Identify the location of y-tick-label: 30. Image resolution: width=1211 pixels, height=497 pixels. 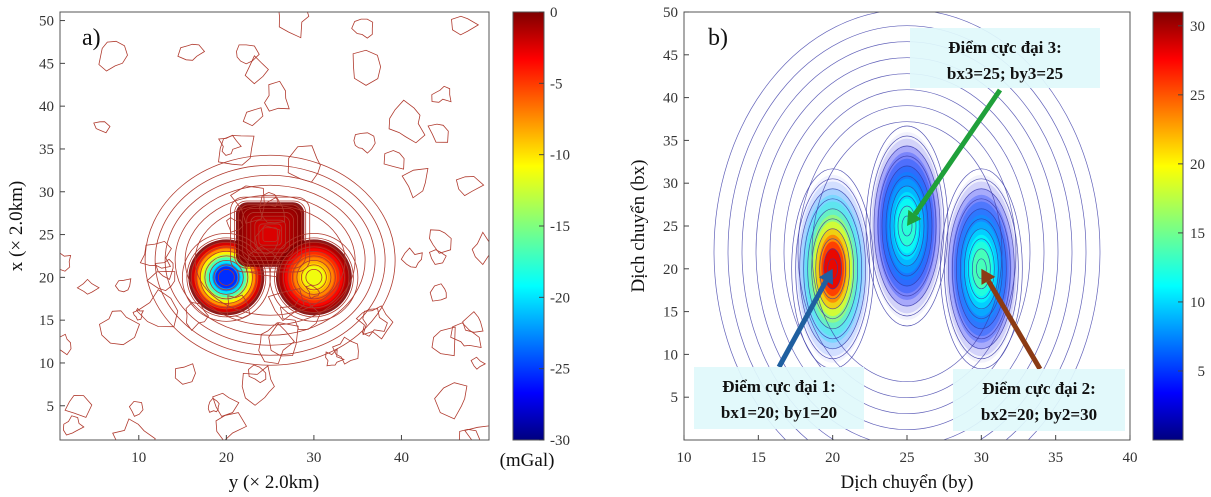
(46, 193).